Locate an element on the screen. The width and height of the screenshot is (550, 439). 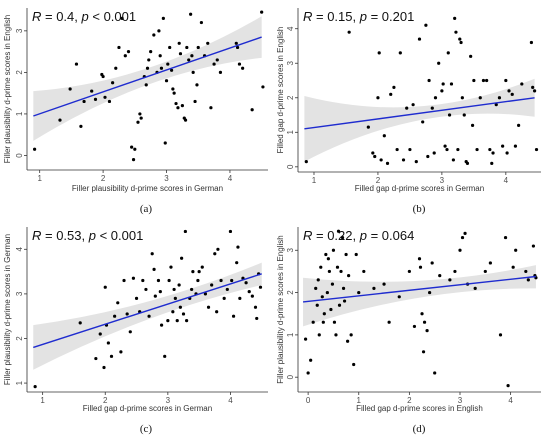
r-value: = 0.15, is located at coordinates (335, 16).